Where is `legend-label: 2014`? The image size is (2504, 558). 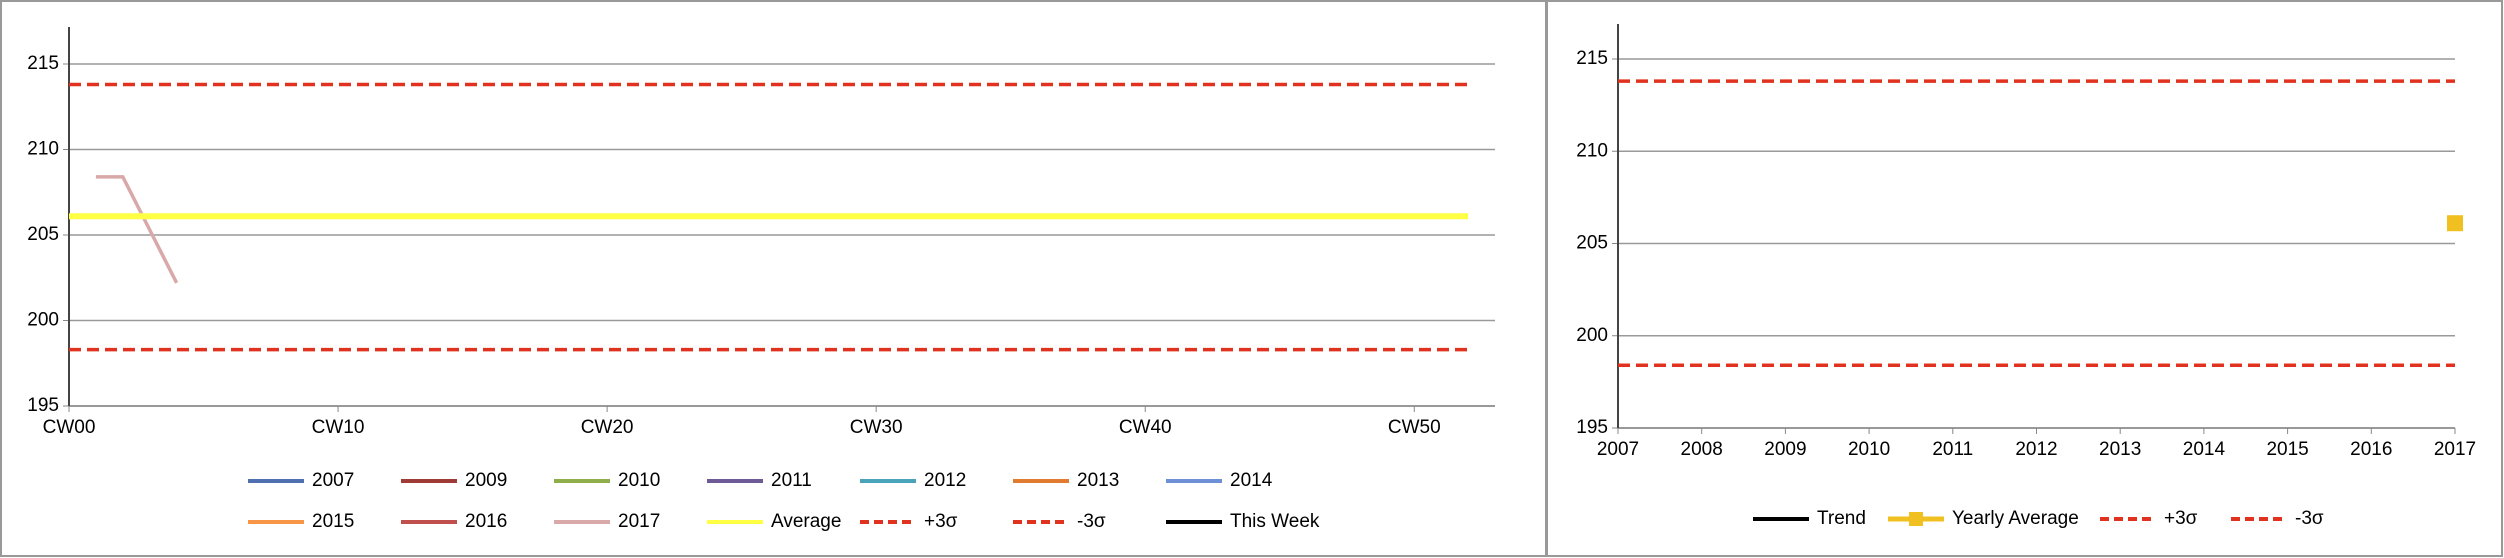
legend-label: 2014 is located at coordinates (1251, 480).